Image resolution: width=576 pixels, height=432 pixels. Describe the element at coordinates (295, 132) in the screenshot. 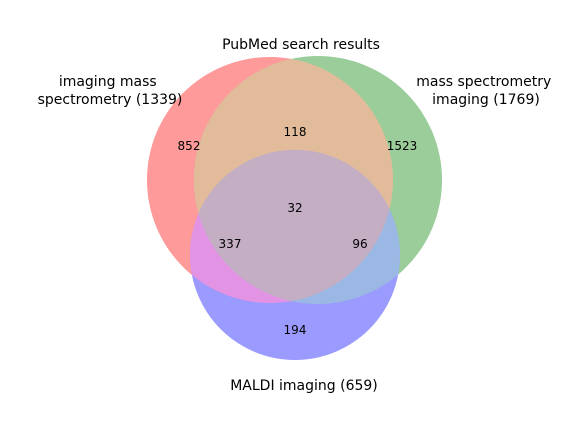

I see `count-ab-only: 118` at that location.